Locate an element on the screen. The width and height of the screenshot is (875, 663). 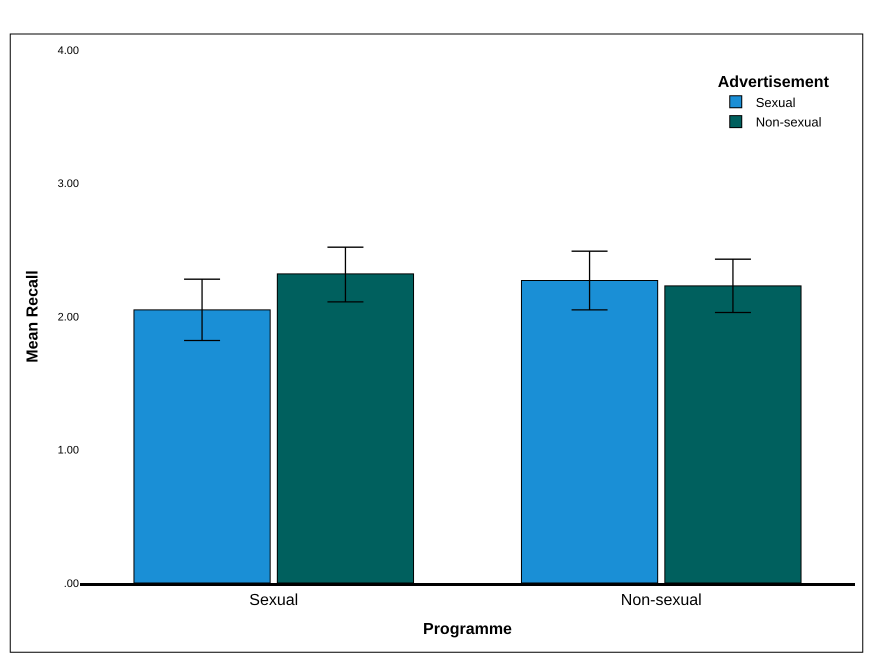
legend-label: Non-sexual is located at coordinates (789, 122).